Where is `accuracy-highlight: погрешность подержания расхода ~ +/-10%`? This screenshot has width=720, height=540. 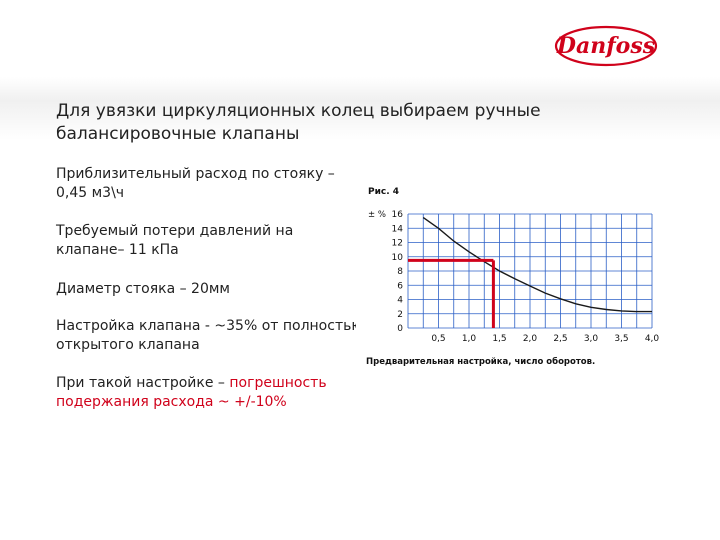 accuracy-highlight: погрешность подержания расхода ~ +/-10% is located at coordinates (191, 392).